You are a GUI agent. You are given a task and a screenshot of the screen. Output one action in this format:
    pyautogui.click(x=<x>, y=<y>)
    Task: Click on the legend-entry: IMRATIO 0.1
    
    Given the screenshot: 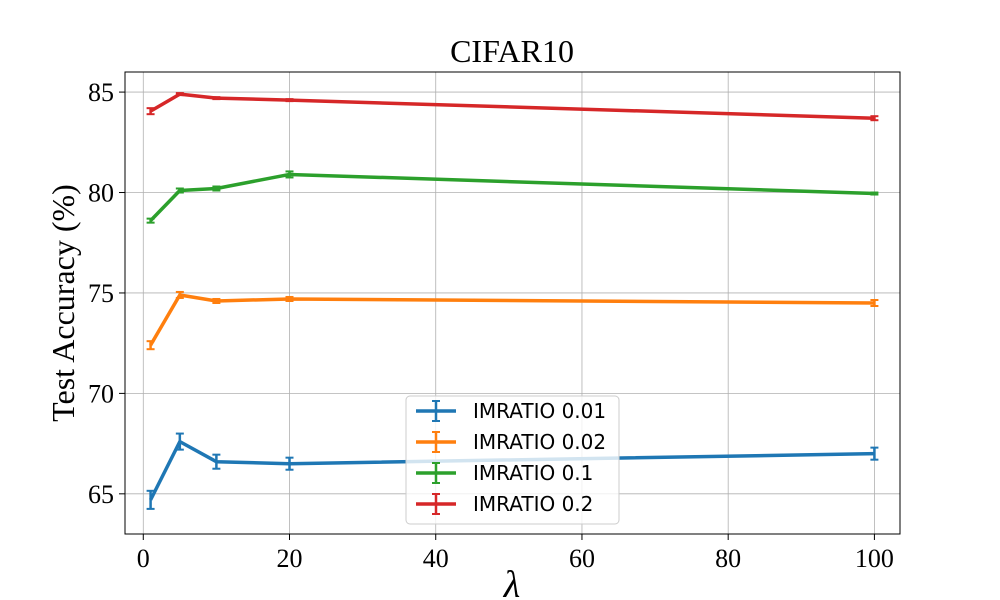 What is the action you would take?
    pyautogui.click(x=504, y=473)
    